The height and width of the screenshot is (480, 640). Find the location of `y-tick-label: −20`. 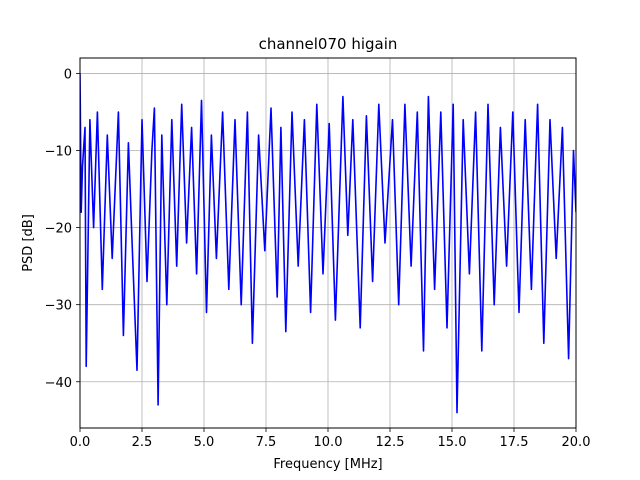

y-tick-label: −20 is located at coordinates (58, 229).